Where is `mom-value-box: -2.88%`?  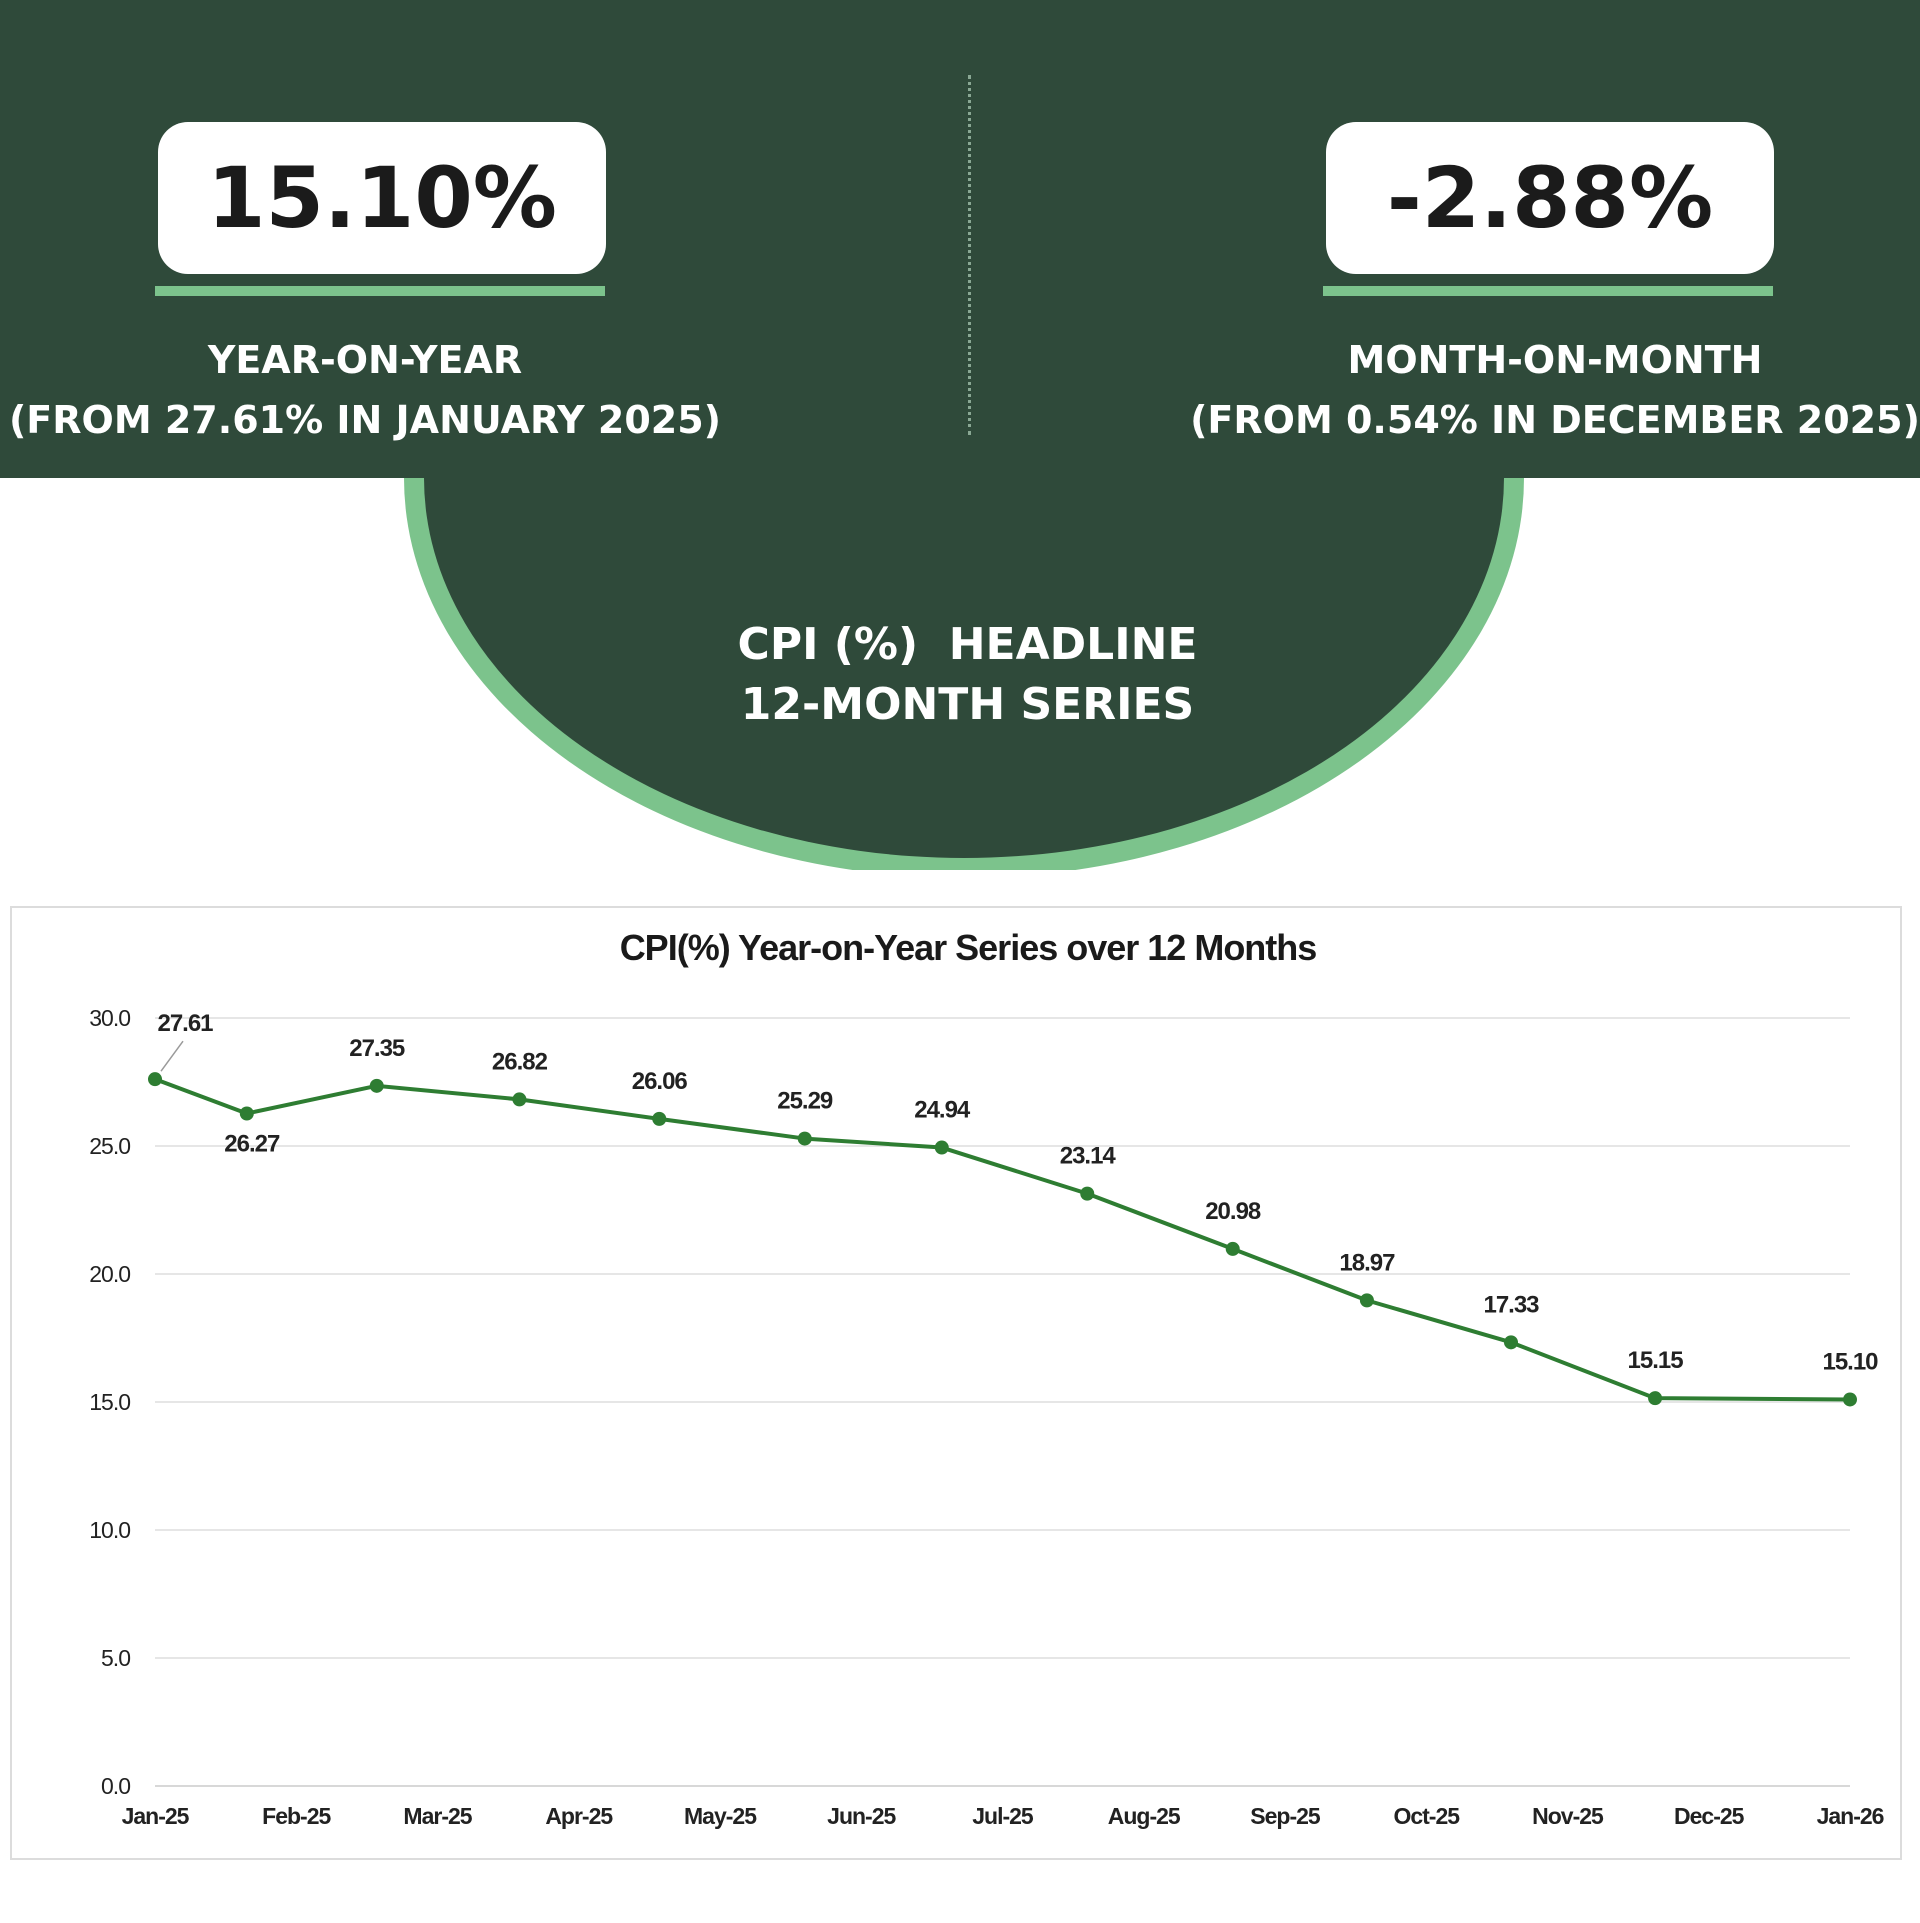 mom-value-box: -2.88% is located at coordinates (1550, 198).